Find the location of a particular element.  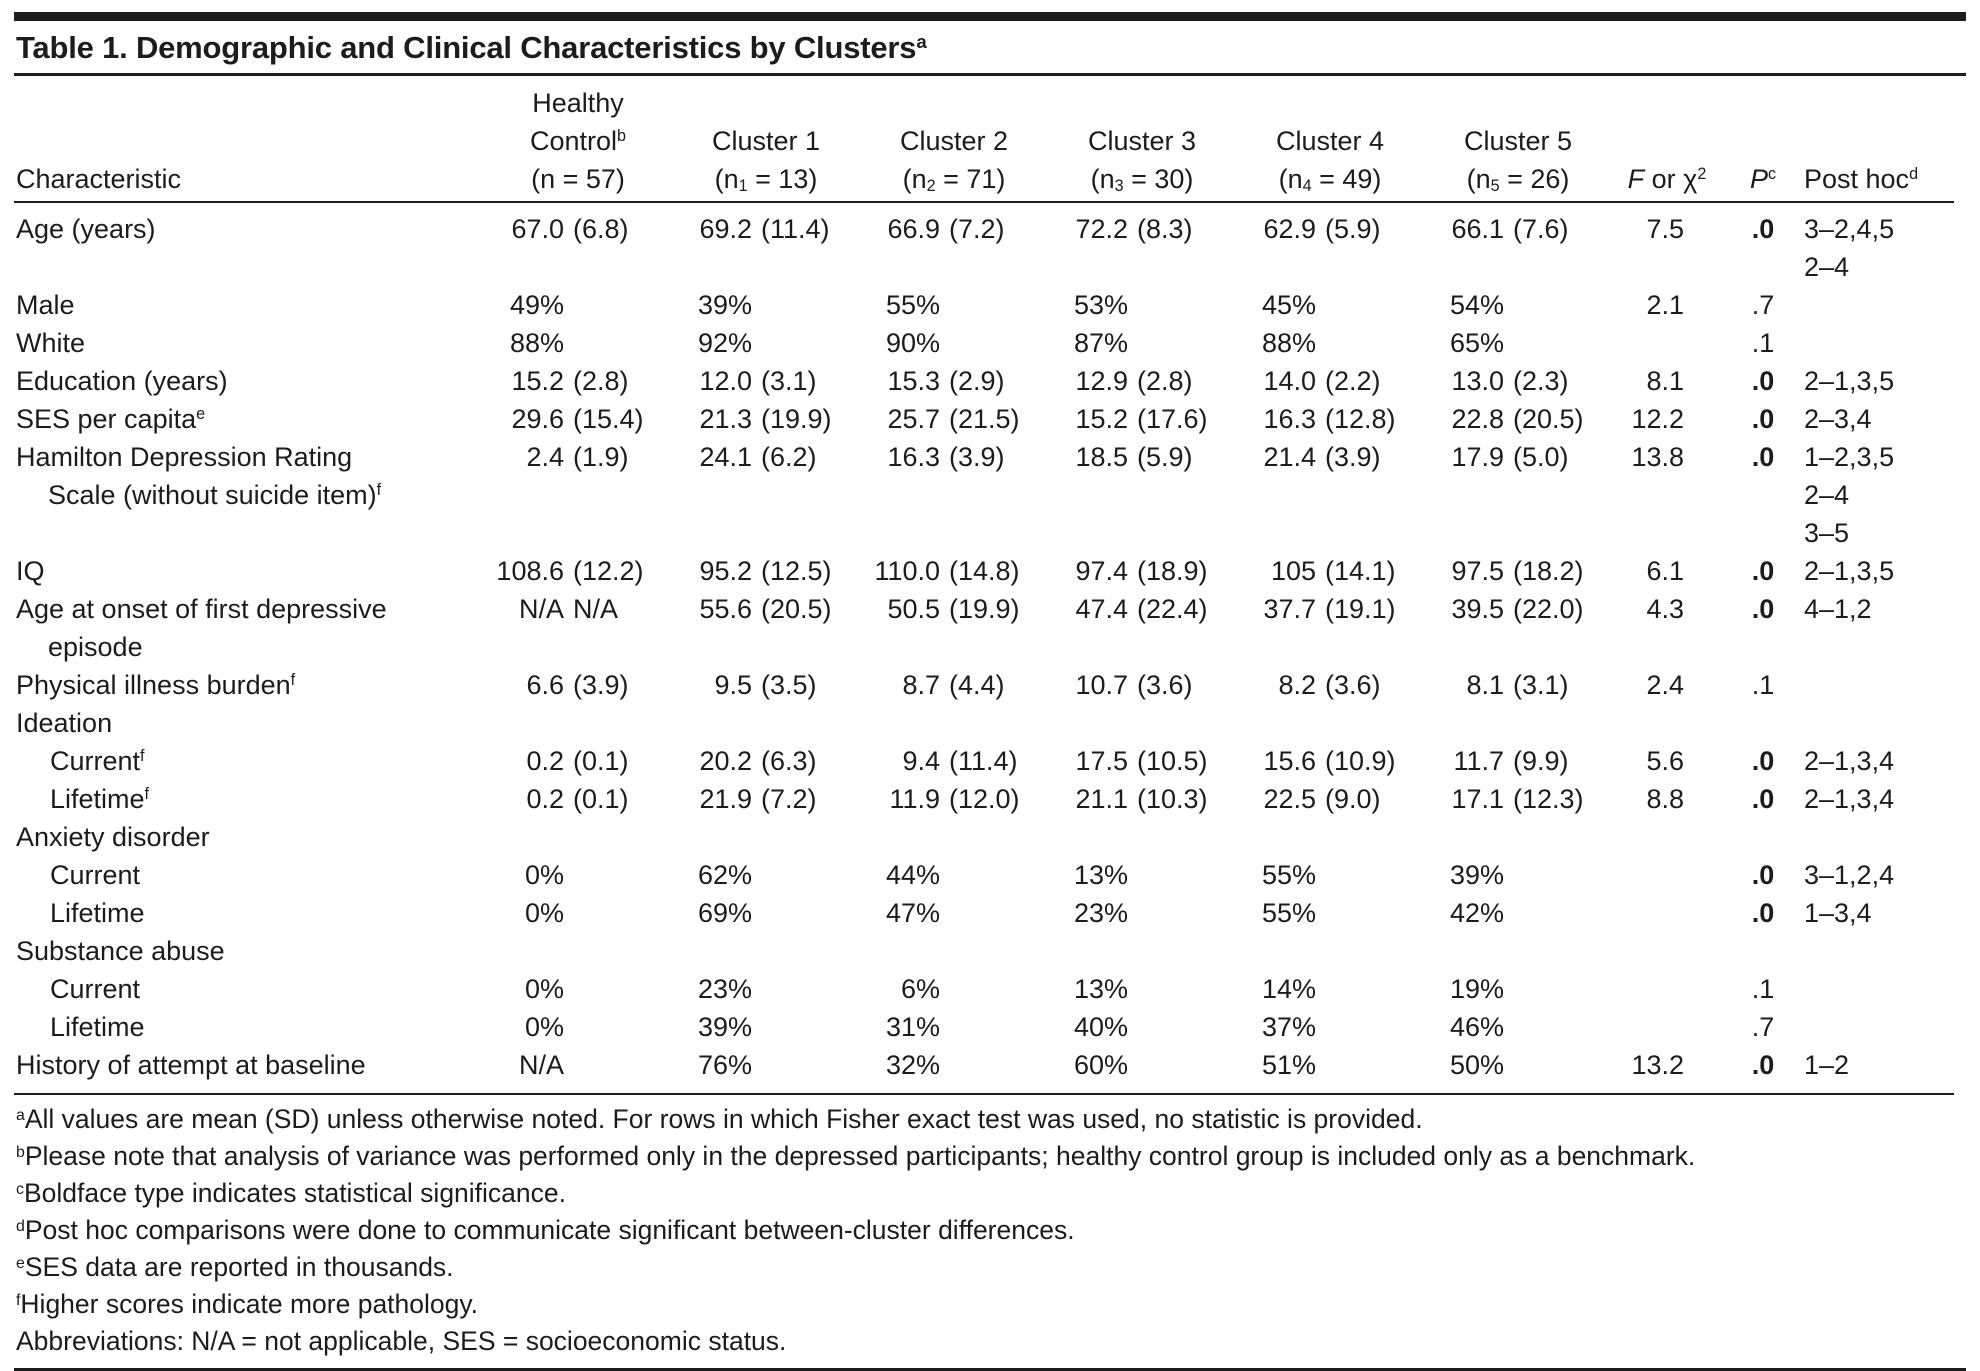

column-header-group-3: Cluster 3 (n3 = 30) is located at coordinates (1142, 139).